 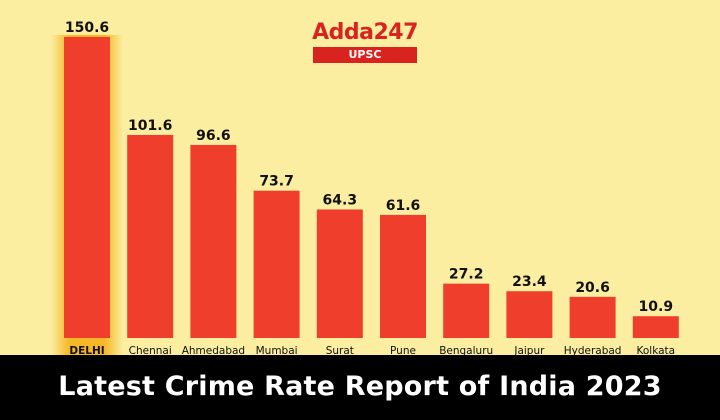 What do you see at coordinates (150, 236) in the screenshot?
I see `bar-chennai` at bounding box center [150, 236].